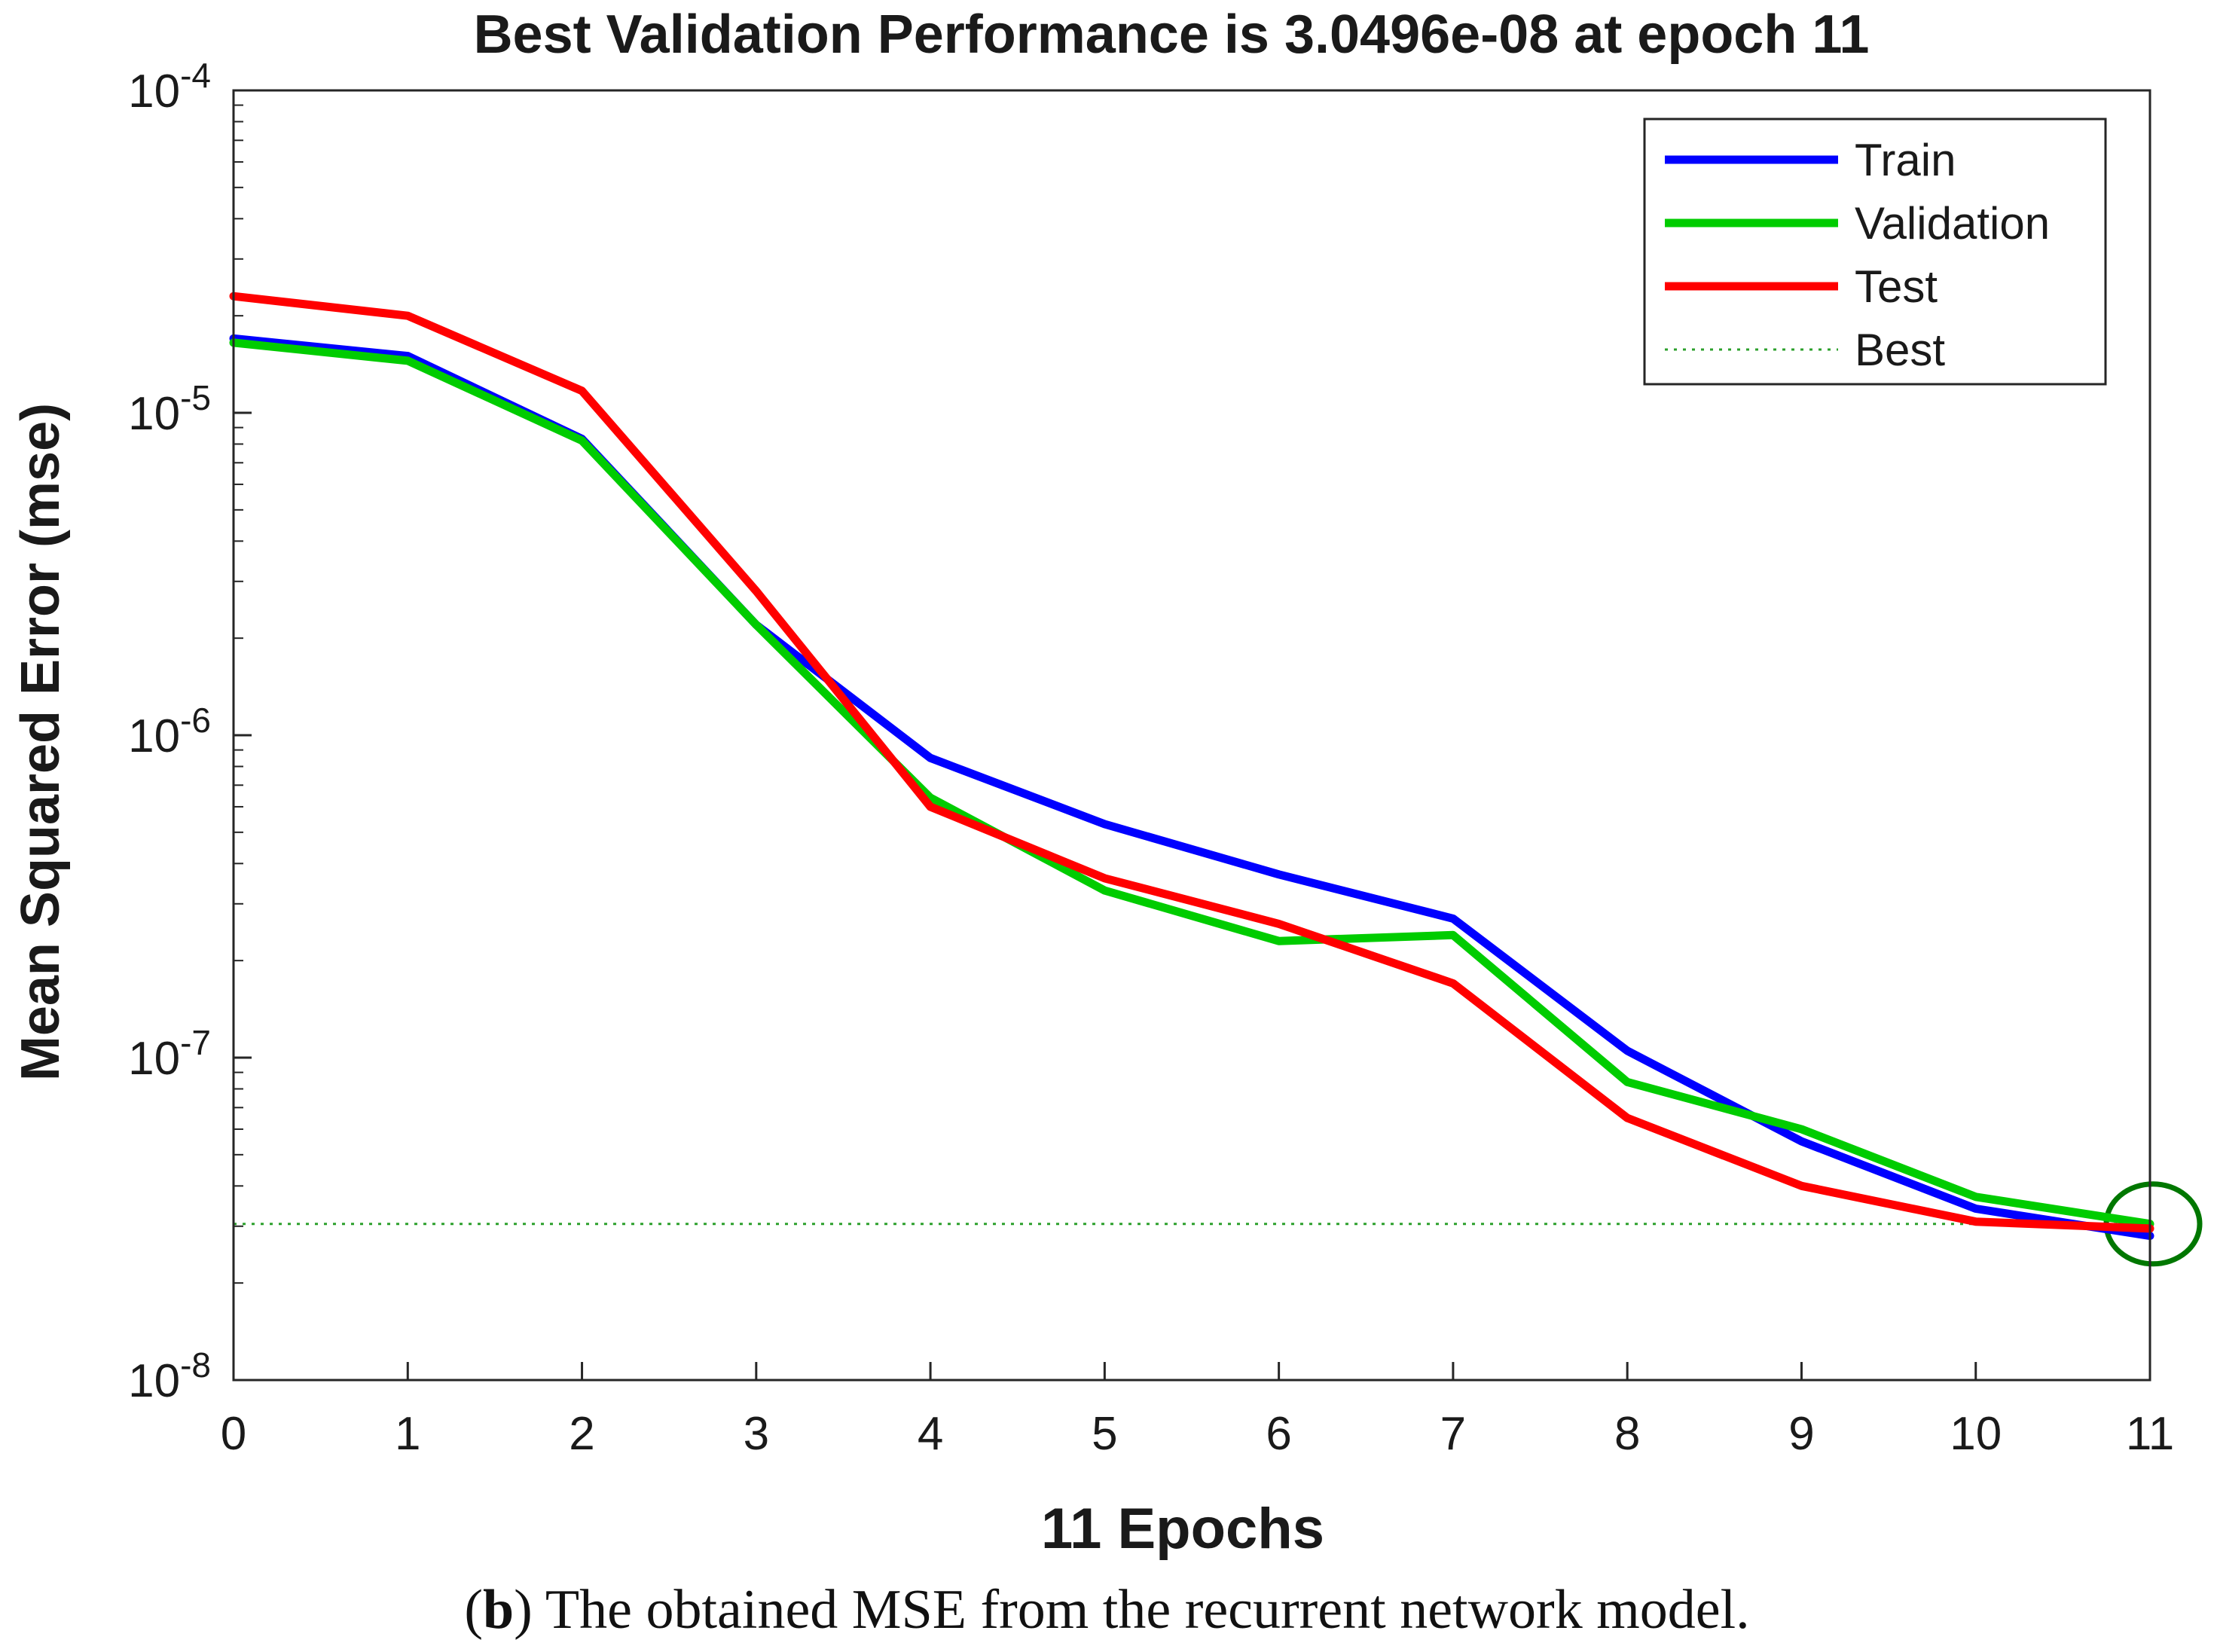  I want to click on y-tick-exponent: -7, so click(195, 1042).